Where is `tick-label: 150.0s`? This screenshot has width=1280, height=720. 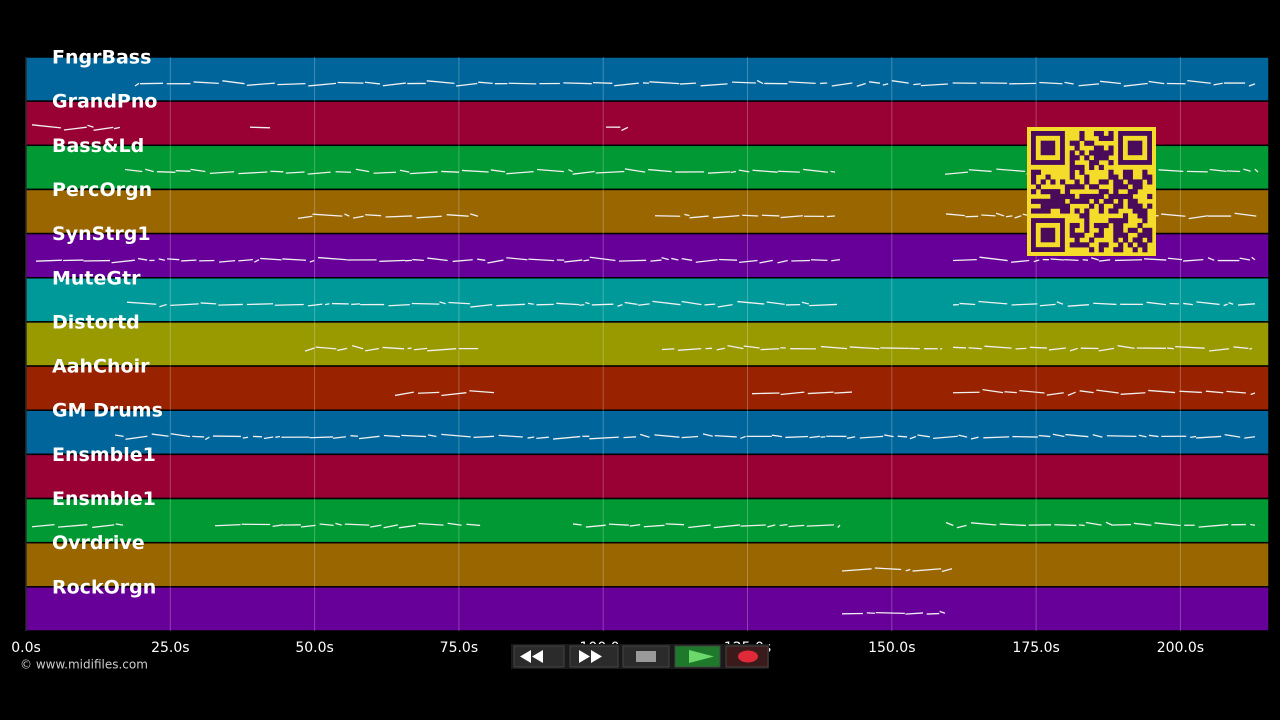 tick-label: 150.0s is located at coordinates (891, 648).